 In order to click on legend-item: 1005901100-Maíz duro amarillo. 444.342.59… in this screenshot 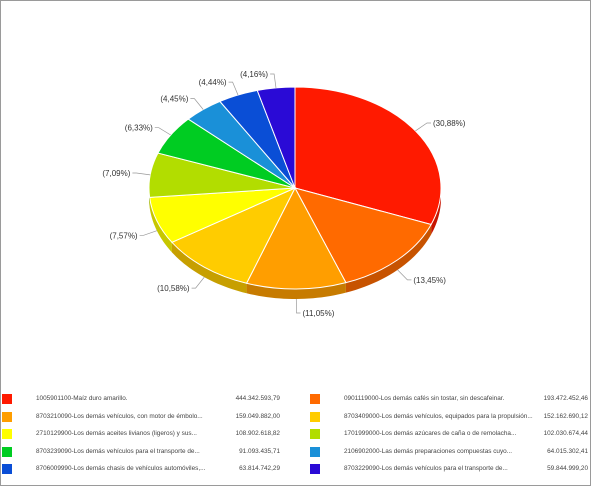, I will do `click(141, 400)`.